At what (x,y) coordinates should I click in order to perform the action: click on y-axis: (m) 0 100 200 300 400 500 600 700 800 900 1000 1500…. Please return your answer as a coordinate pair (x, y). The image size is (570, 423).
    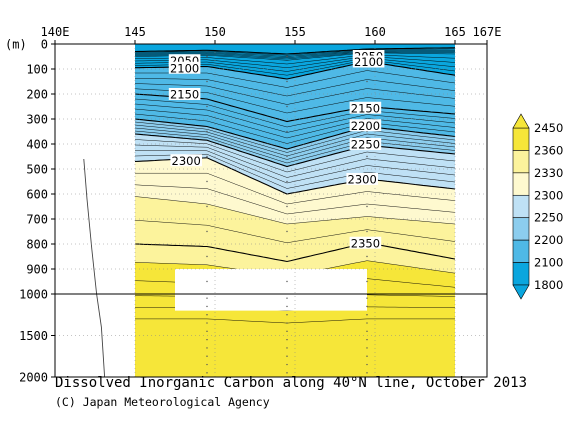
    Looking at the image, I should click on (30, 211).